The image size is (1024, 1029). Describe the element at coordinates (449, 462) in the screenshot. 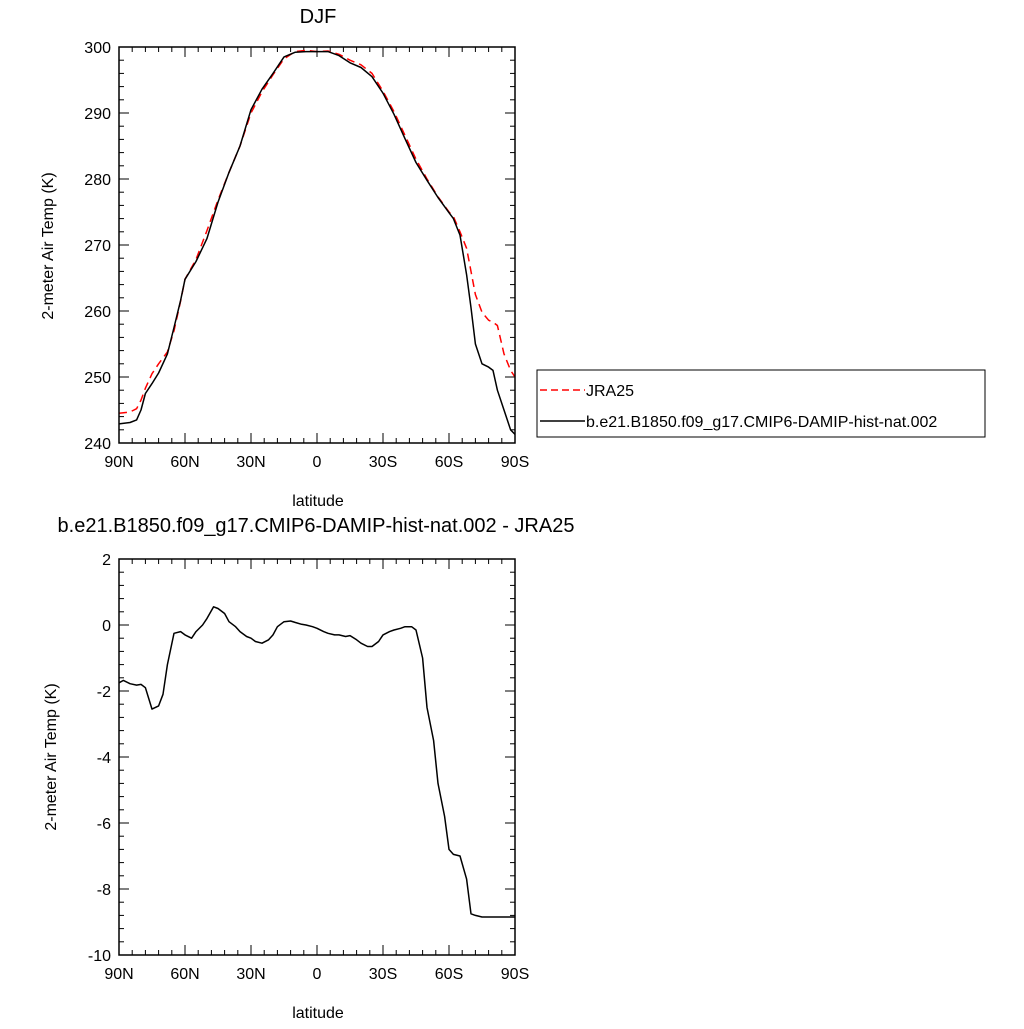

I see `top-x-tick-label: 60S` at that location.